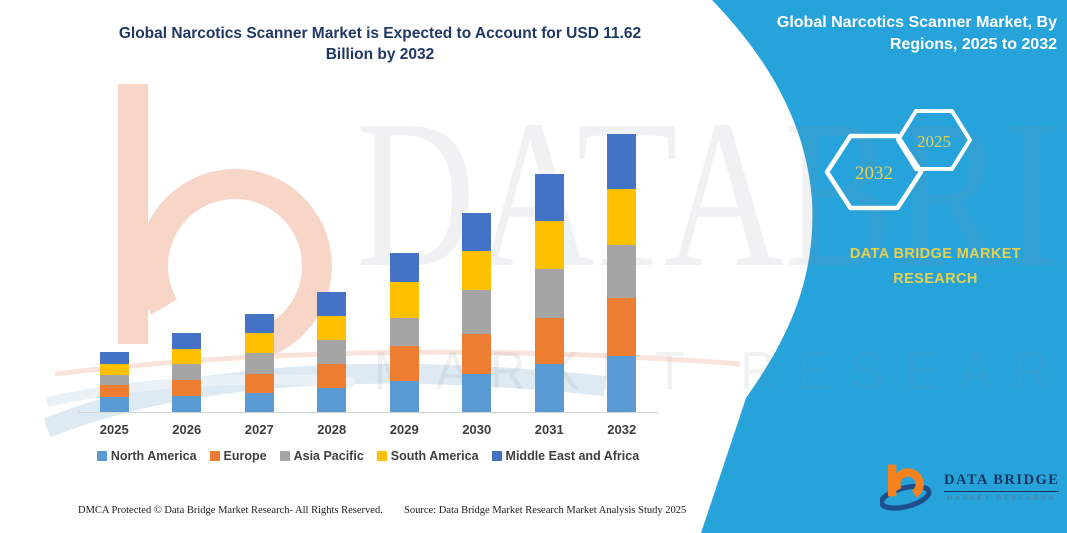 The image size is (1067, 533). I want to click on company-logo-subtitle: MARKET RESEARCH, so click(1001, 498).